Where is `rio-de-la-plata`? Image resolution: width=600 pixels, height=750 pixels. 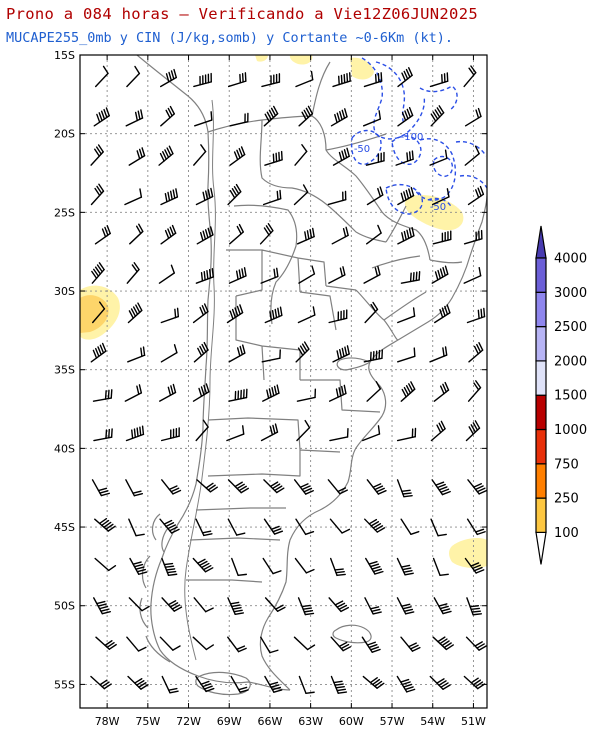 rio-de-la-plata is located at coordinates (353, 364).